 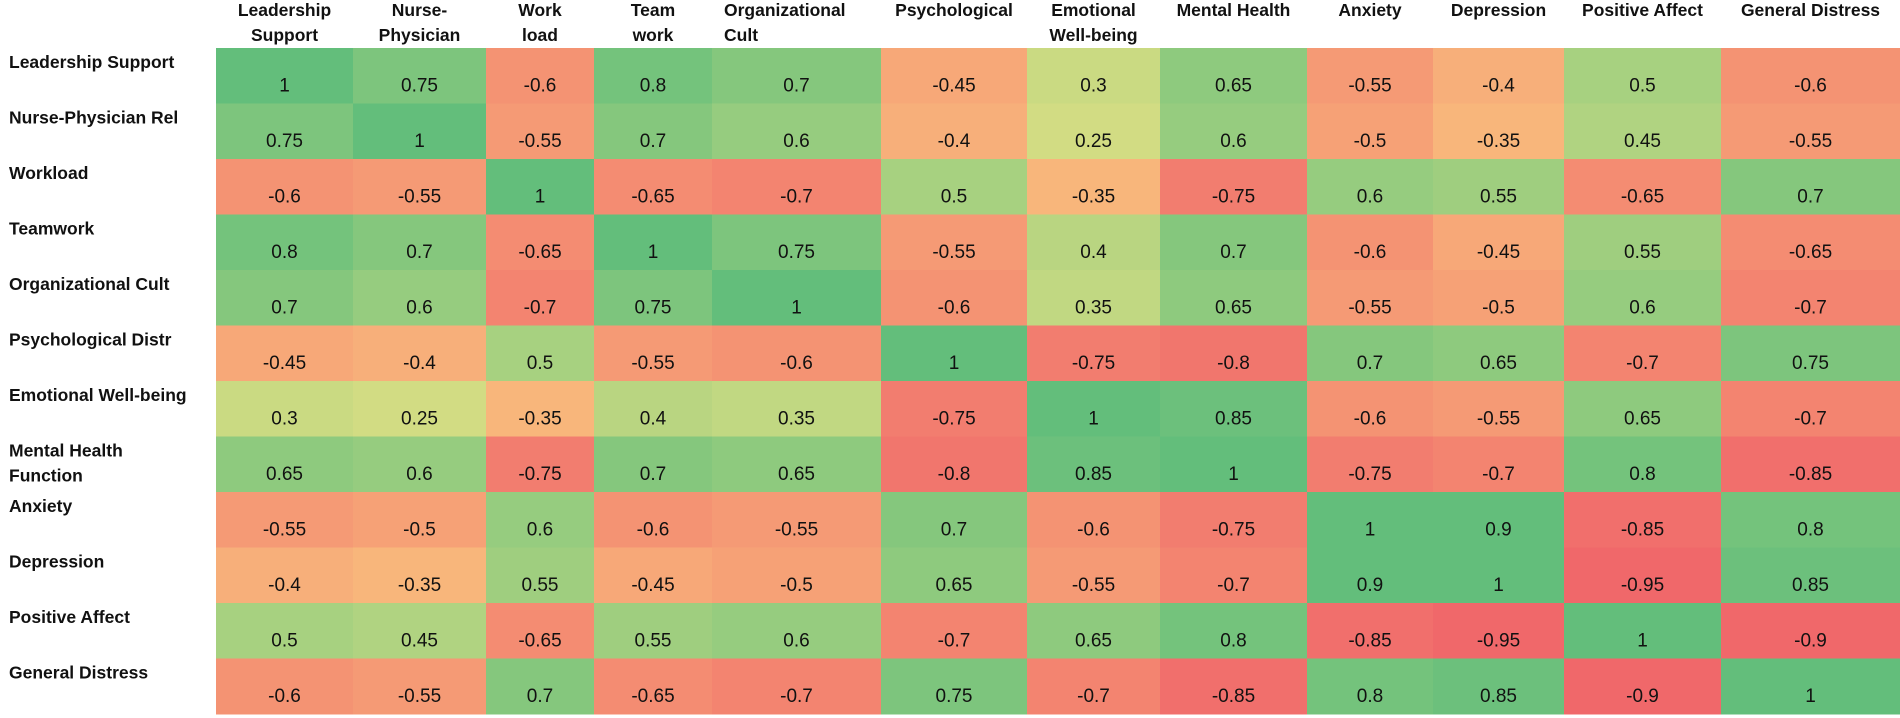 I want to click on column-label: Psychological, so click(x=954, y=10).